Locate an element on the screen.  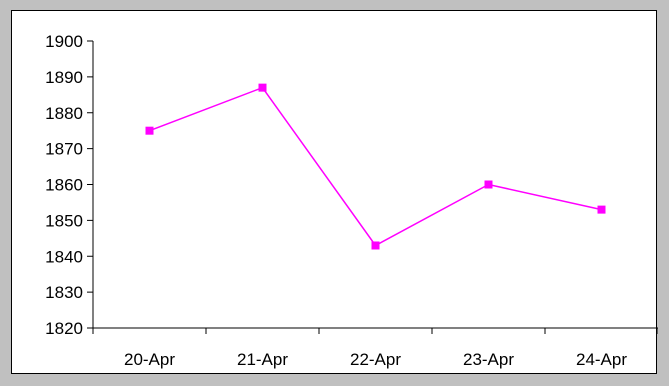
y-tick-label: 1840 is located at coordinates (64, 256).